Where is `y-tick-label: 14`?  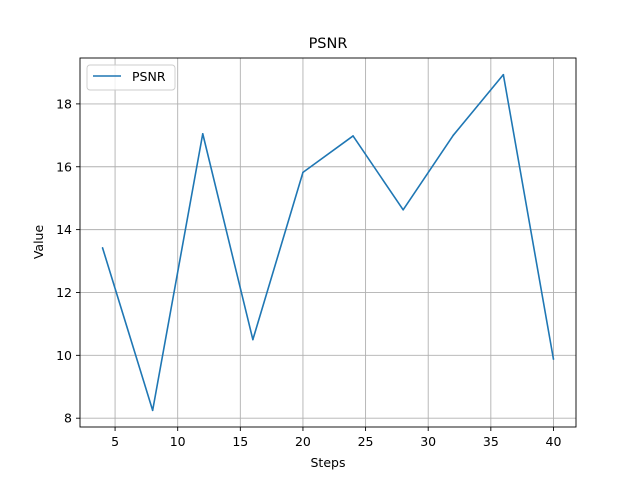
y-tick-label: 14 is located at coordinates (64, 229).